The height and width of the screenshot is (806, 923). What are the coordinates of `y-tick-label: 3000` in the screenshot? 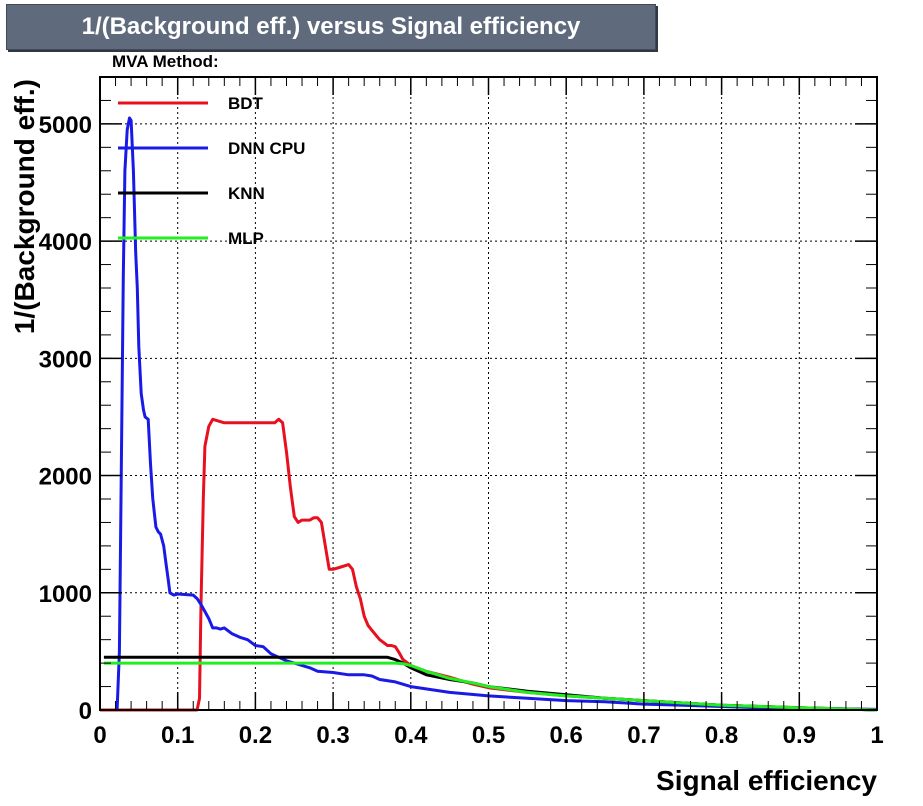 It's located at (65, 359).